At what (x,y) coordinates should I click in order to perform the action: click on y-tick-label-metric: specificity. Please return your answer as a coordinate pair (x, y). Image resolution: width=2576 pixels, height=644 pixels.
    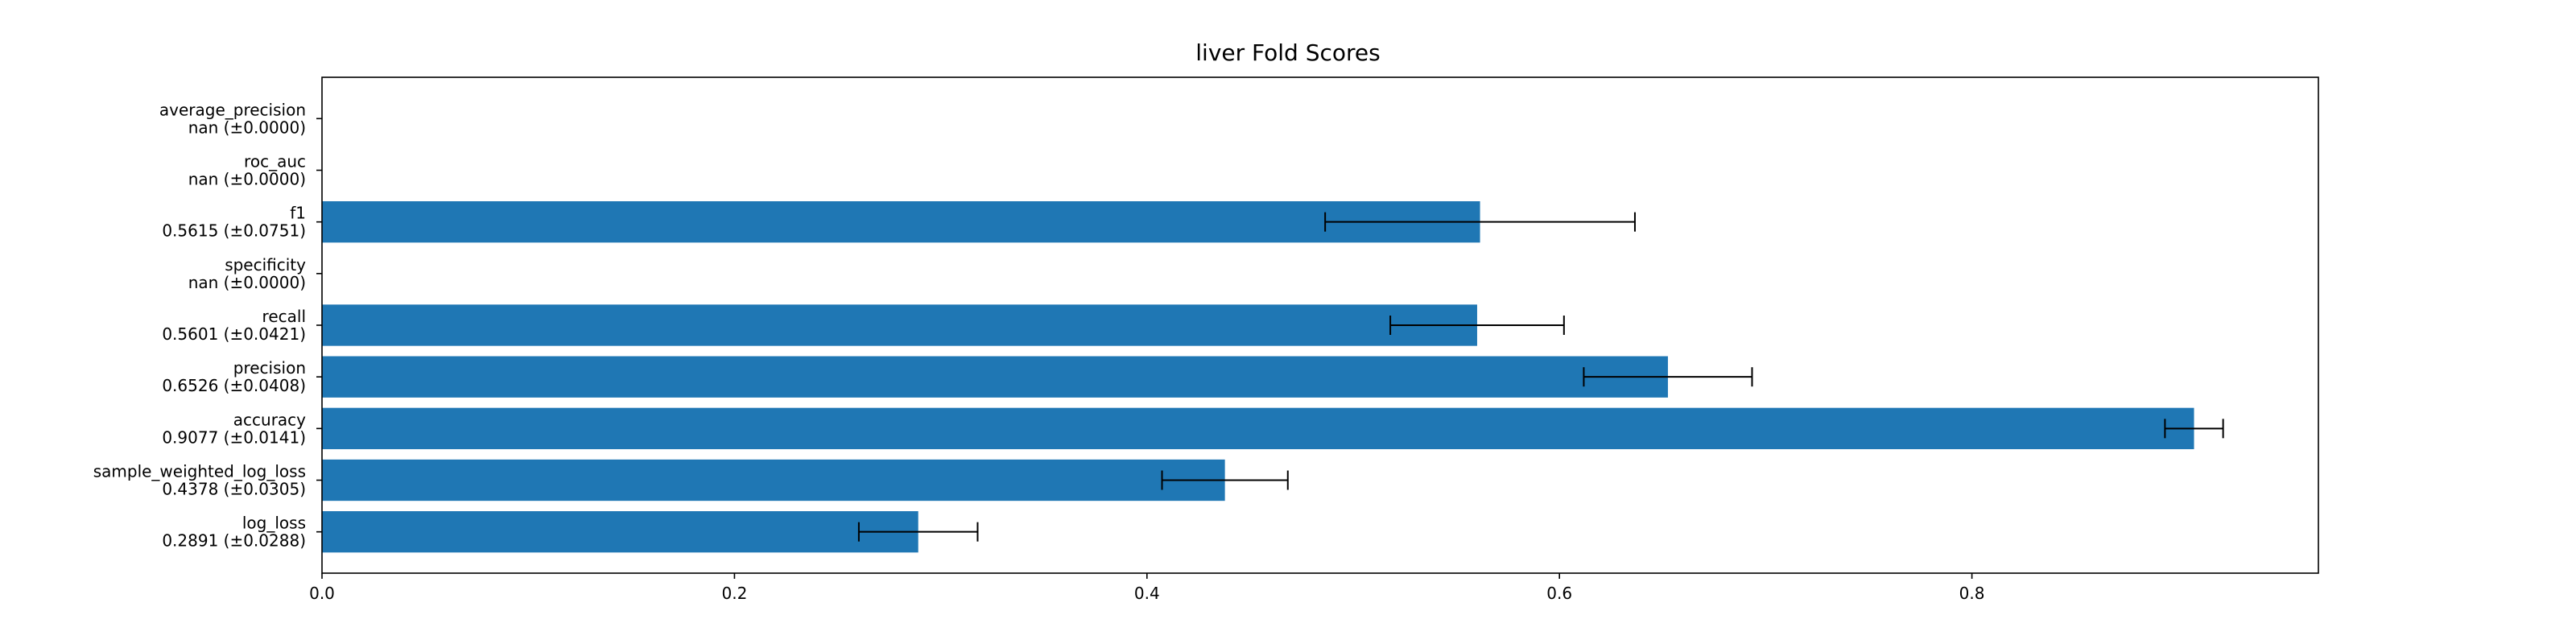
    Looking at the image, I should click on (265, 265).